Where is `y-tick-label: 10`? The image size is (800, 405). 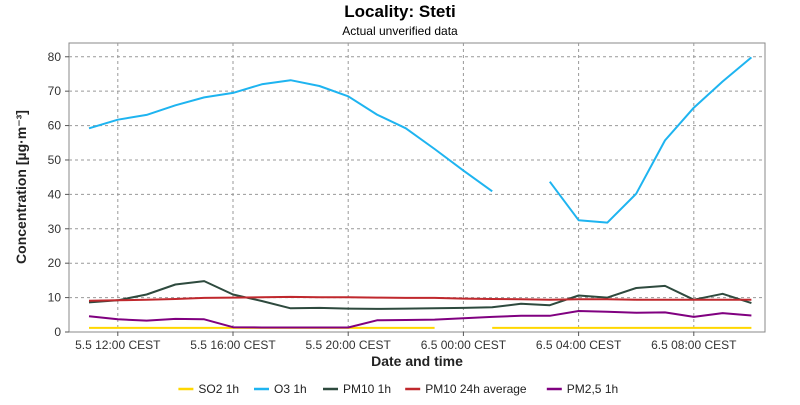 y-tick-label: 10 is located at coordinates (55, 298).